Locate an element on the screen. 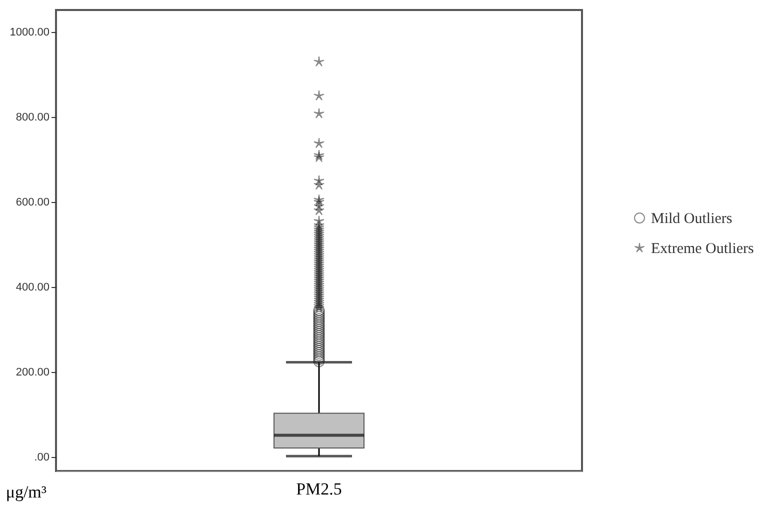  x-tick-label: PM2.5 is located at coordinates (319, 489).